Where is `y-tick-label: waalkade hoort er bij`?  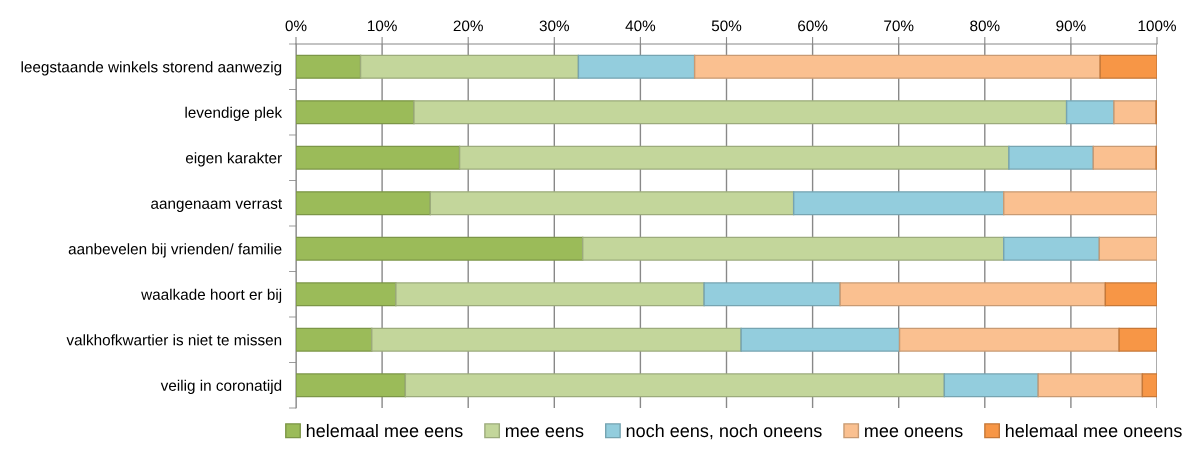
y-tick-label: waalkade hoort er bij is located at coordinates (211, 295).